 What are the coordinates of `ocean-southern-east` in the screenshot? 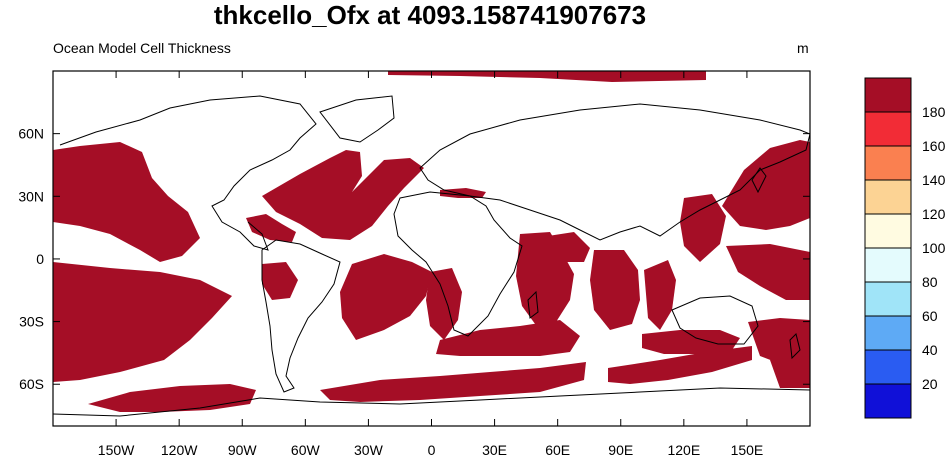 It's located at (790, 372).